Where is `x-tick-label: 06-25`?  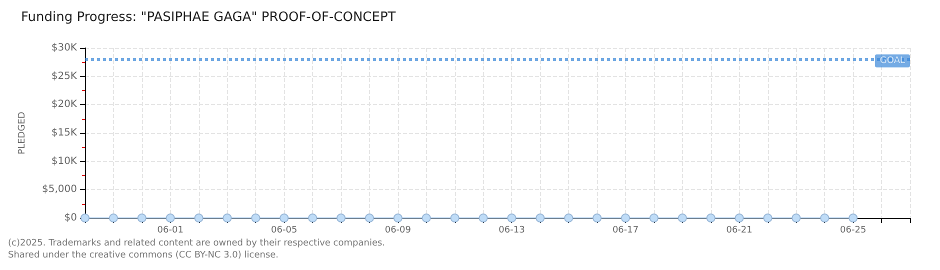
x-tick-label: 06-25 is located at coordinates (853, 231).